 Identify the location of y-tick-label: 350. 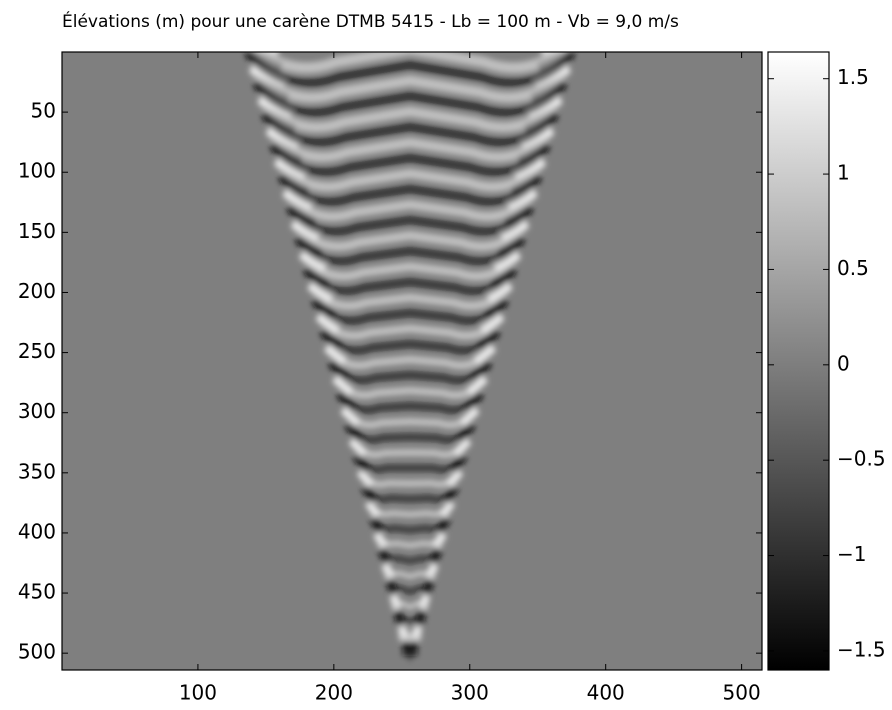
(37, 471).